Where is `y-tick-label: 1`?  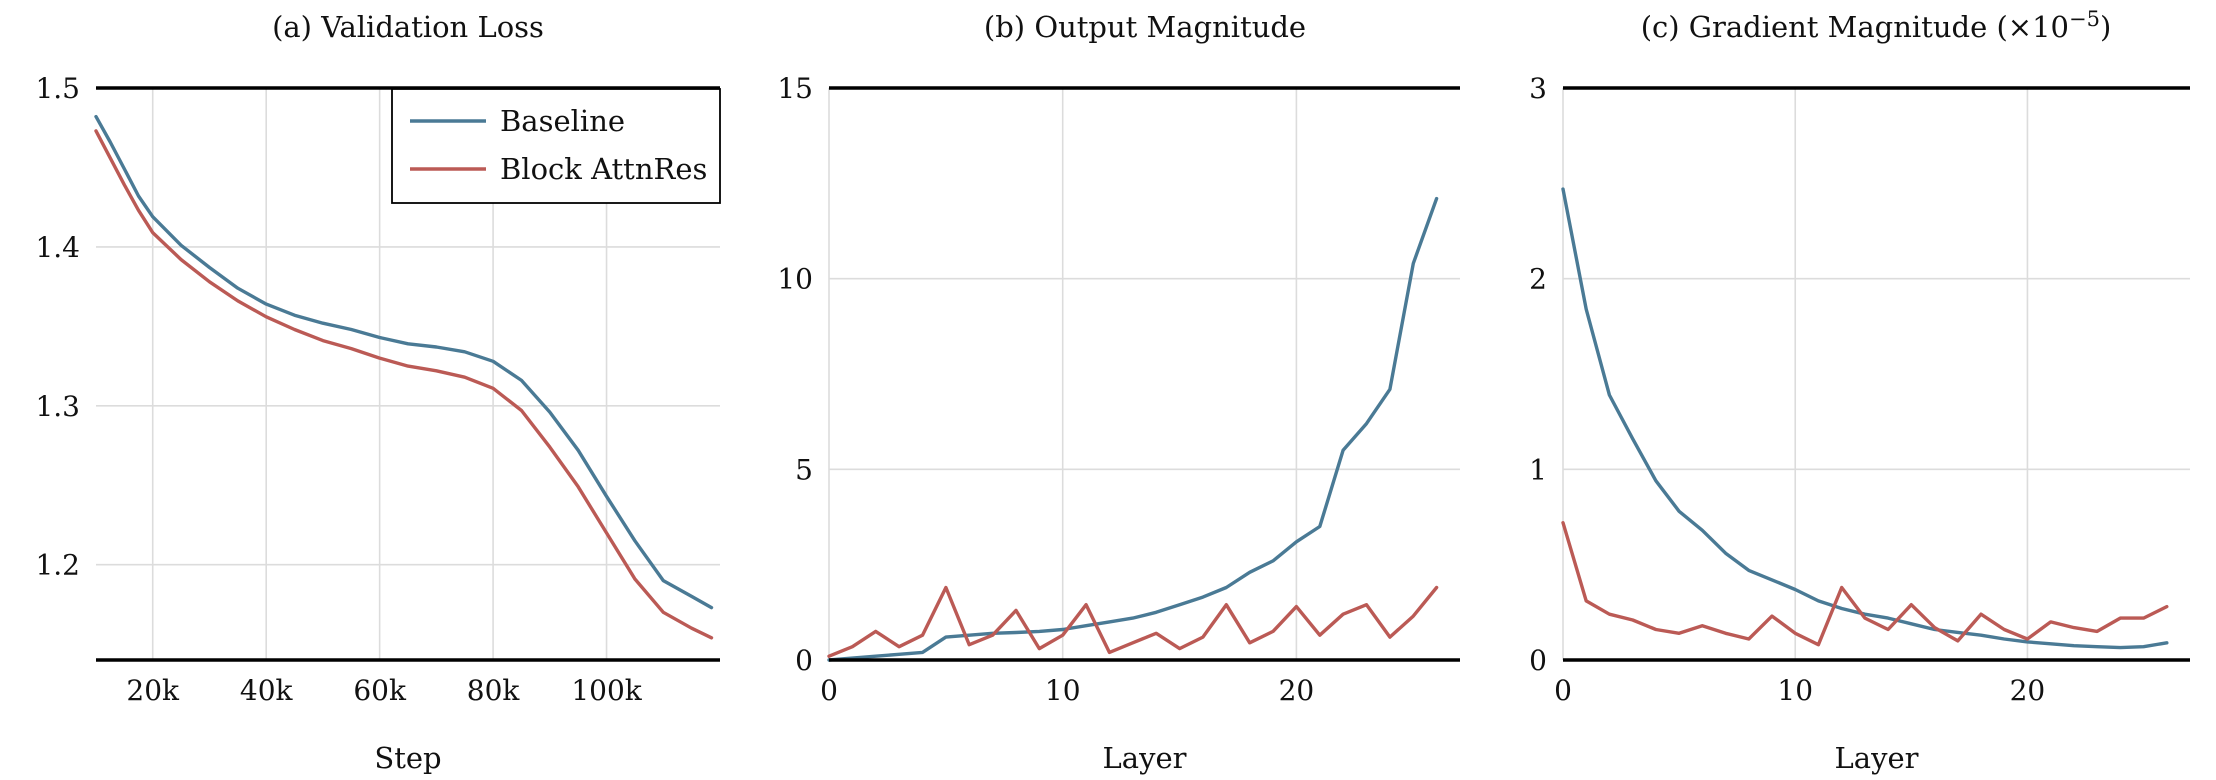
y-tick-label: 1 is located at coordinates (1538, 469).